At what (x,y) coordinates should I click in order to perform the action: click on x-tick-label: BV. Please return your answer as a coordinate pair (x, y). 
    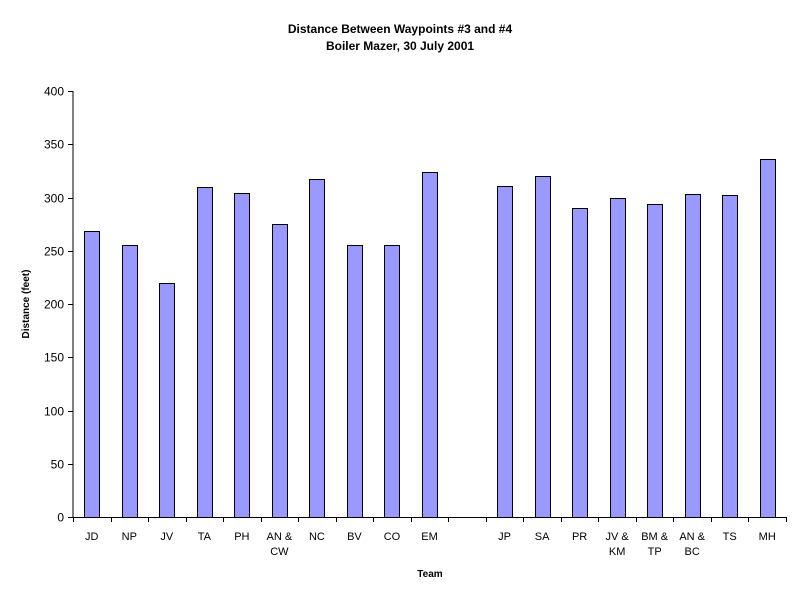
    Looking at the image, I should click on (354, 537).